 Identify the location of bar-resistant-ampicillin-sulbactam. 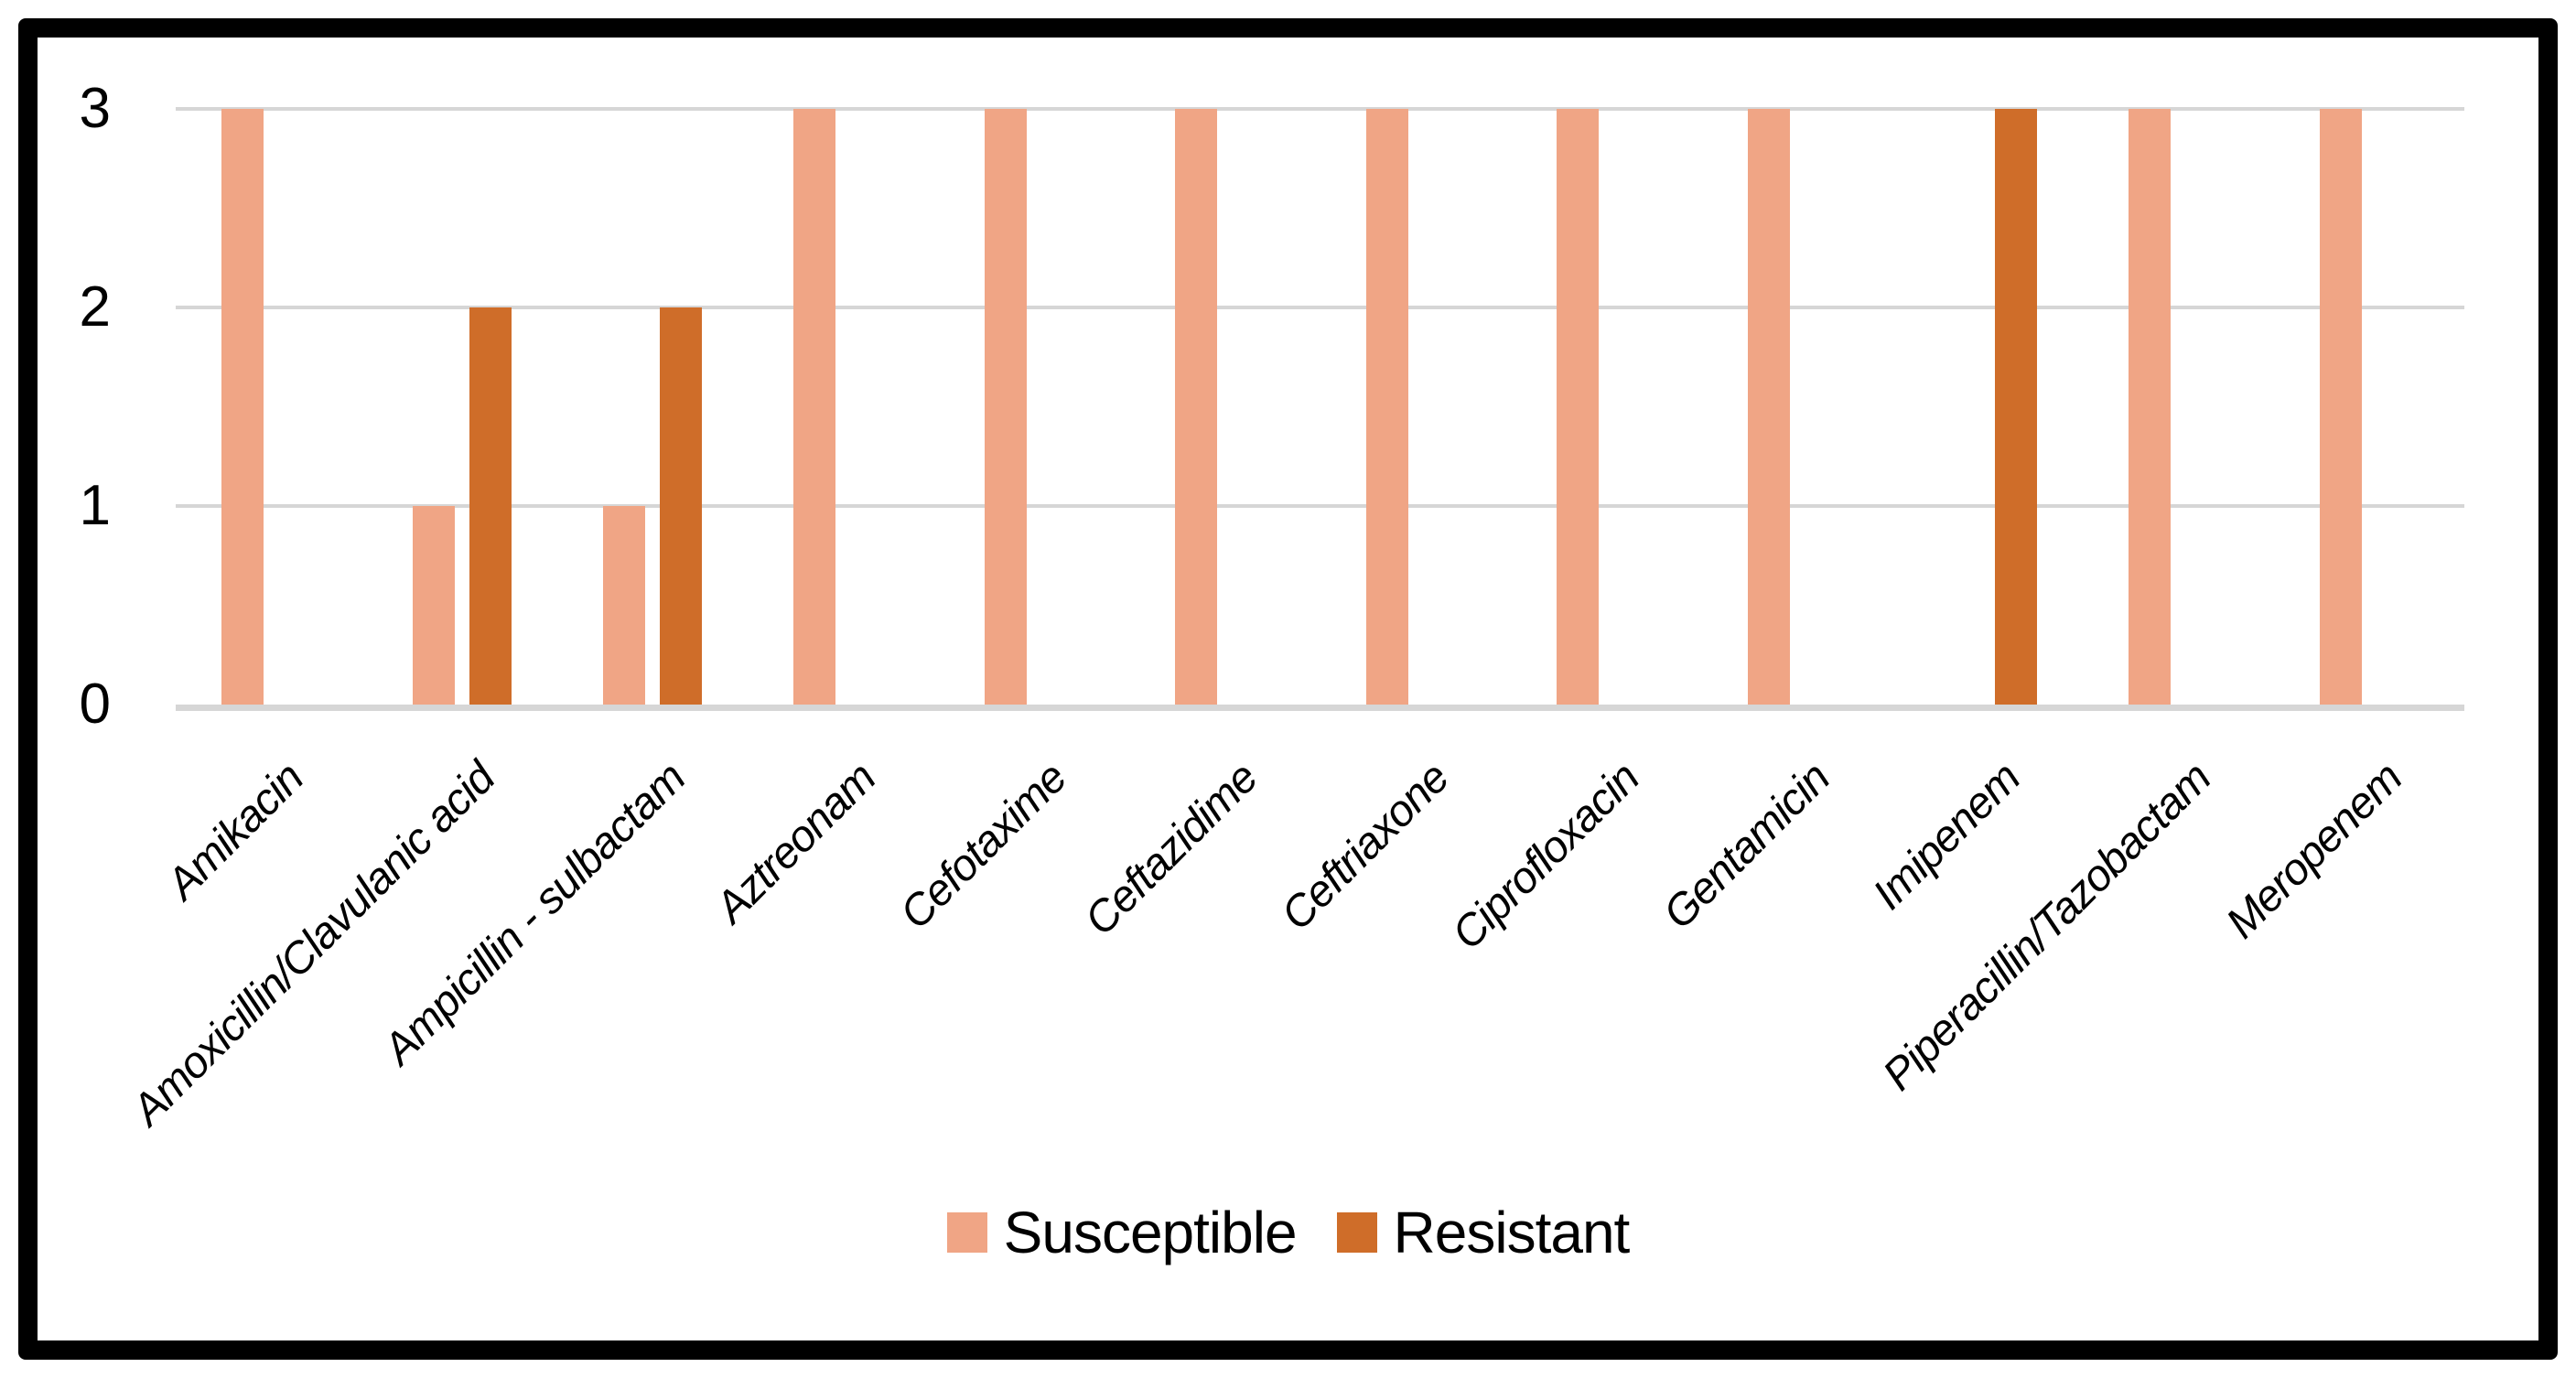
(681, 506).